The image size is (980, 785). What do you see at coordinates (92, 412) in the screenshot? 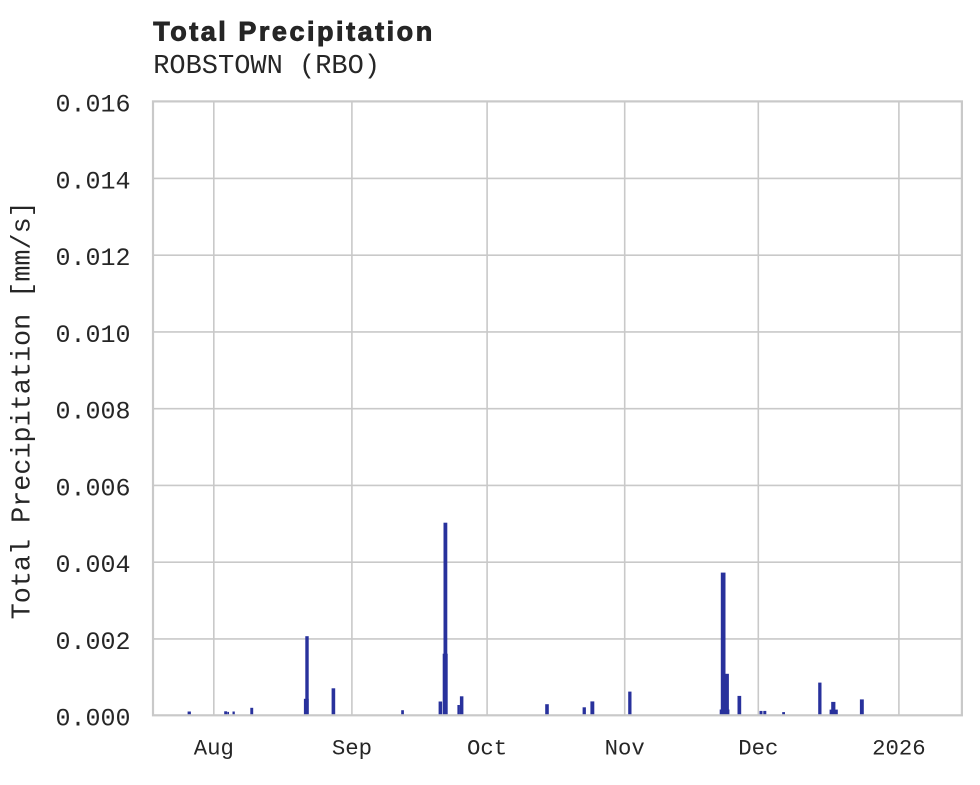
I see `svg-text: 0.008` at bounding box center [92, 412].